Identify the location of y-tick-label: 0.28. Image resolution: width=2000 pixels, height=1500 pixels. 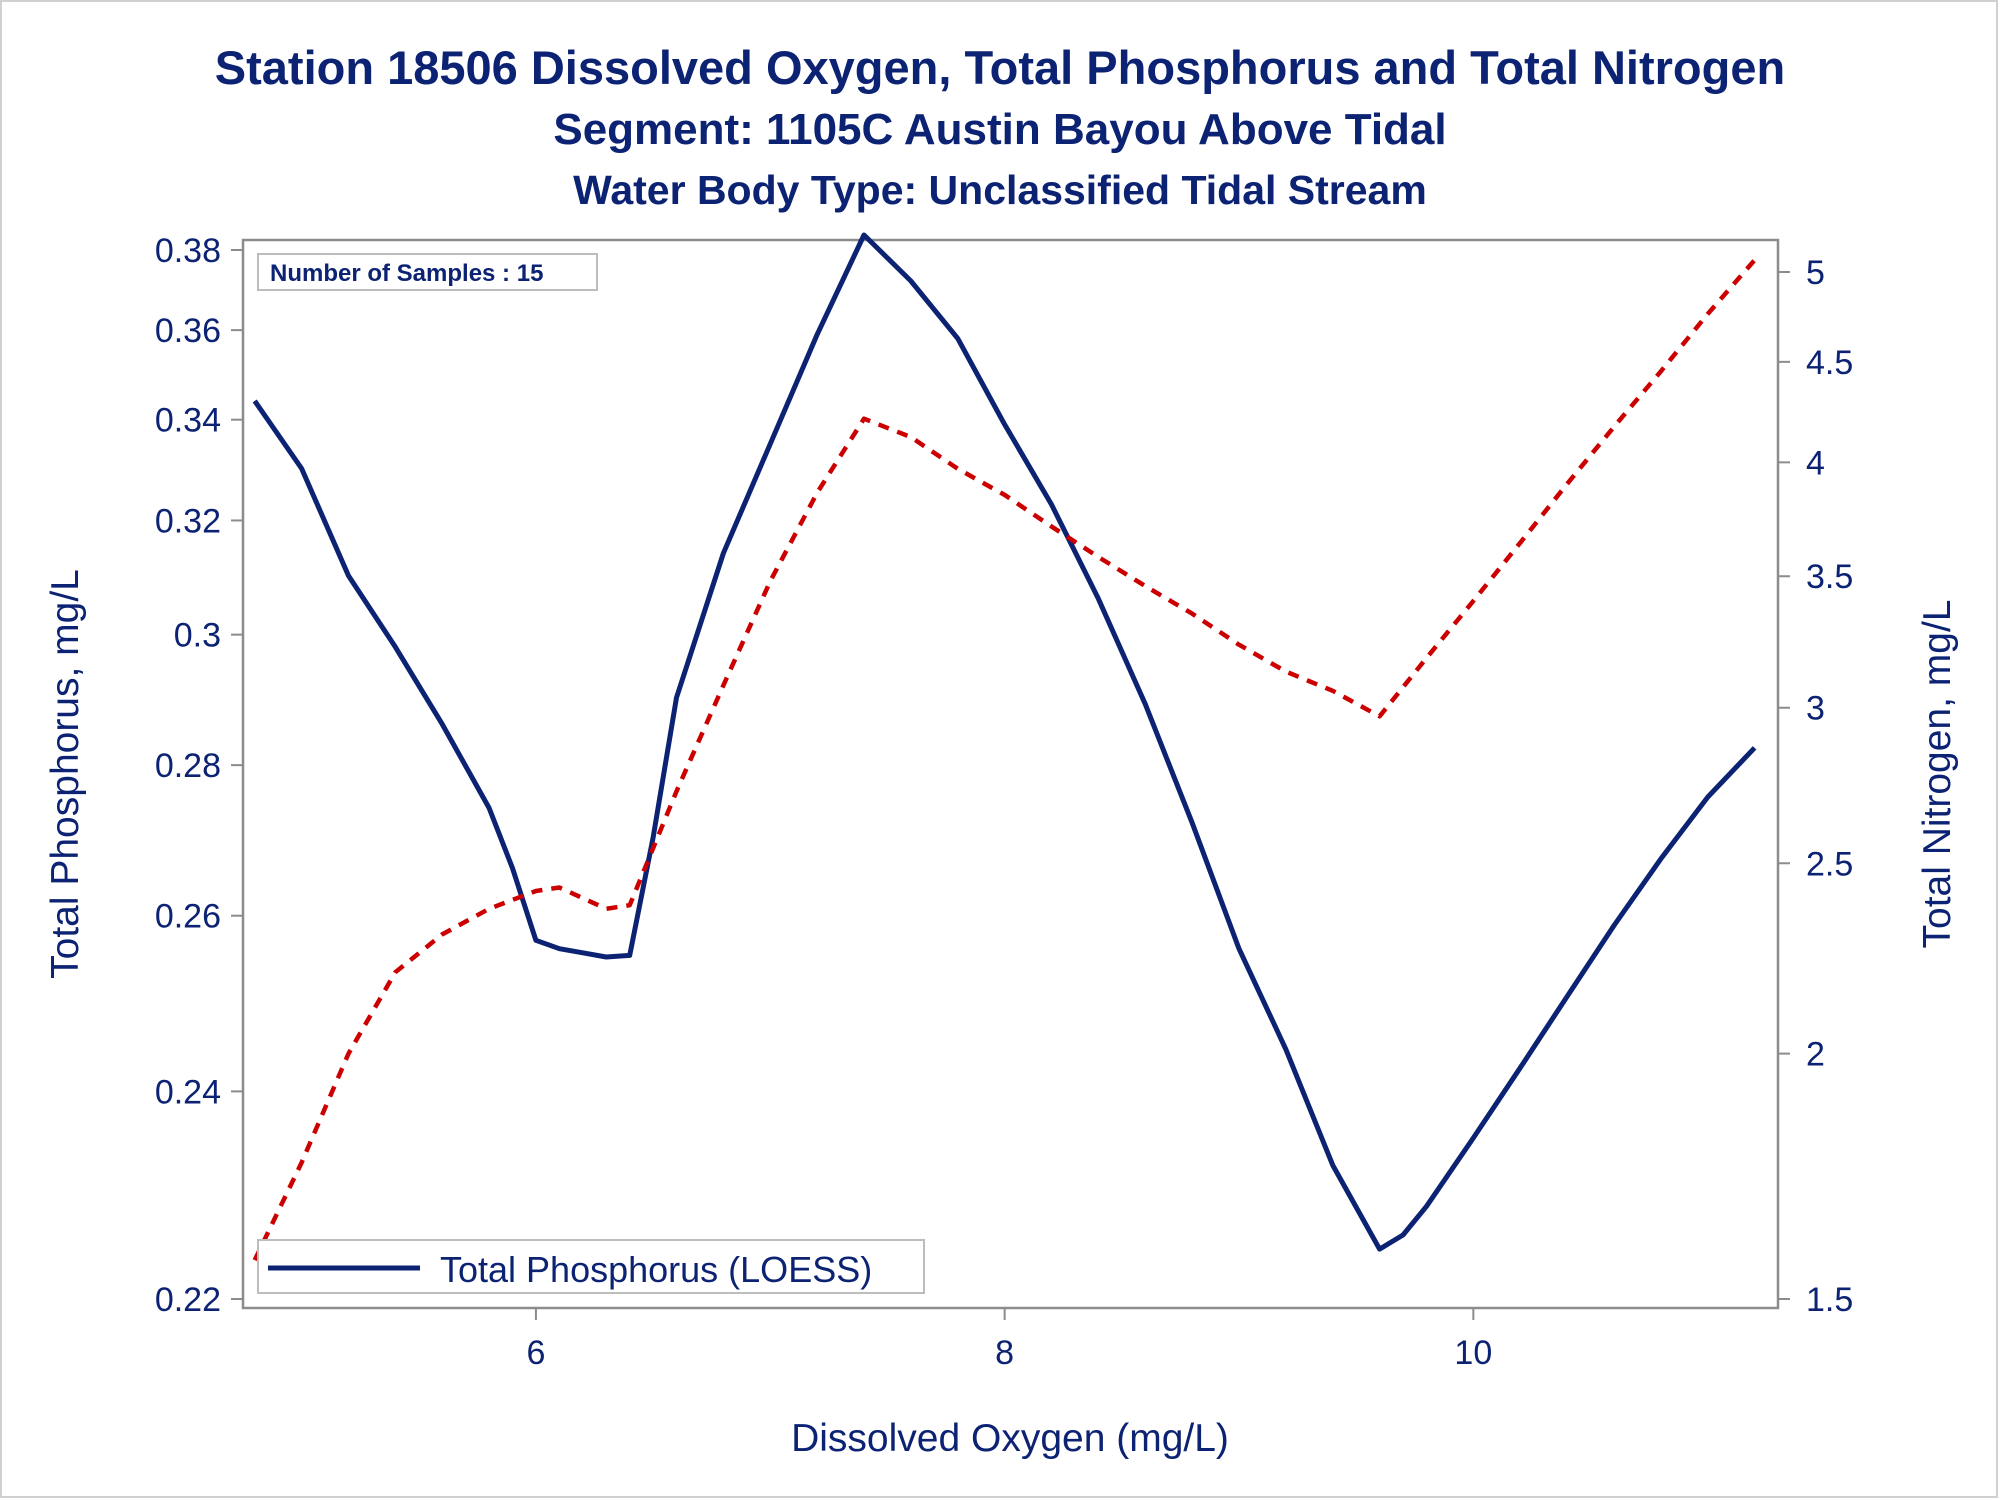
(188, 766).